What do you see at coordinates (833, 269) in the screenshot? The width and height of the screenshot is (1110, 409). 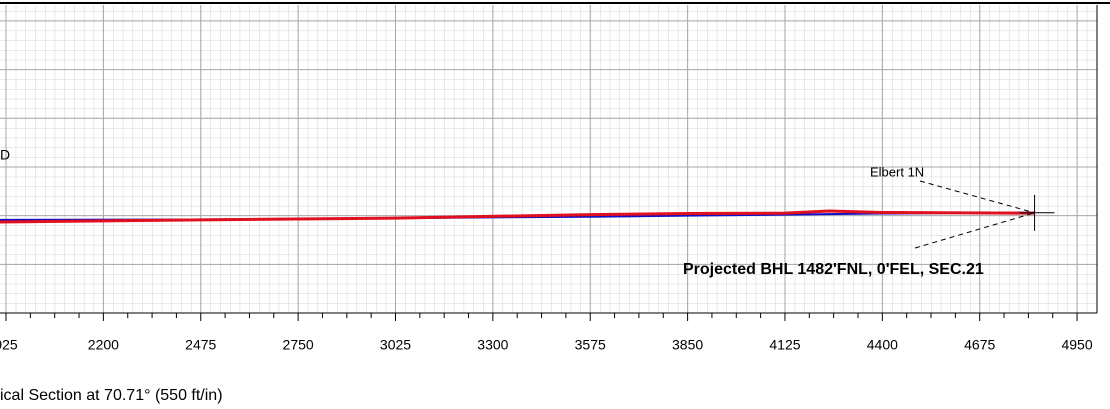 I see `bhl-label: Projected BHL 1482'FNL, 0'FEL, SEC.21` at bounding box center [833, 269].